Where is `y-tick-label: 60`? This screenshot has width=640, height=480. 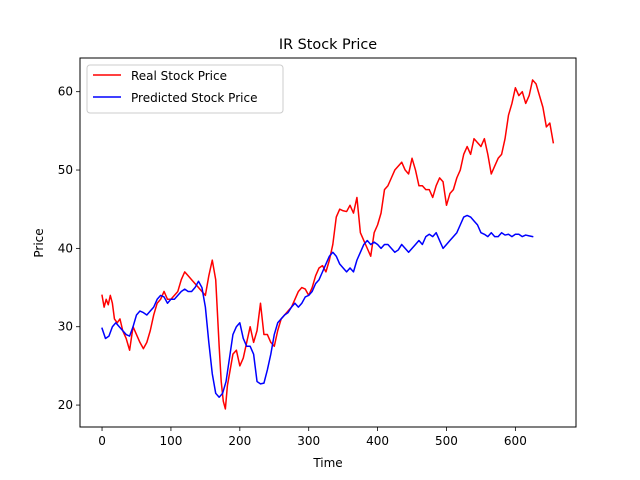
y-tick-label: 60 is located at coordinates (65, 92).